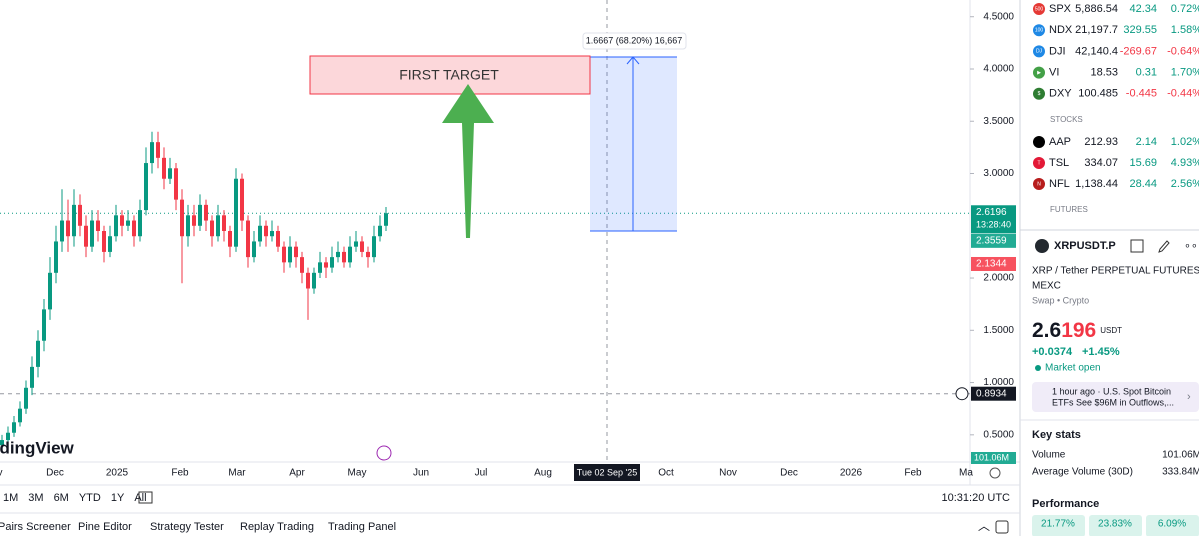  What do you see at coordinates (481, 473) in the screenshot?
I see `x-tick-label: Jul` at bounding box center [481, 473].